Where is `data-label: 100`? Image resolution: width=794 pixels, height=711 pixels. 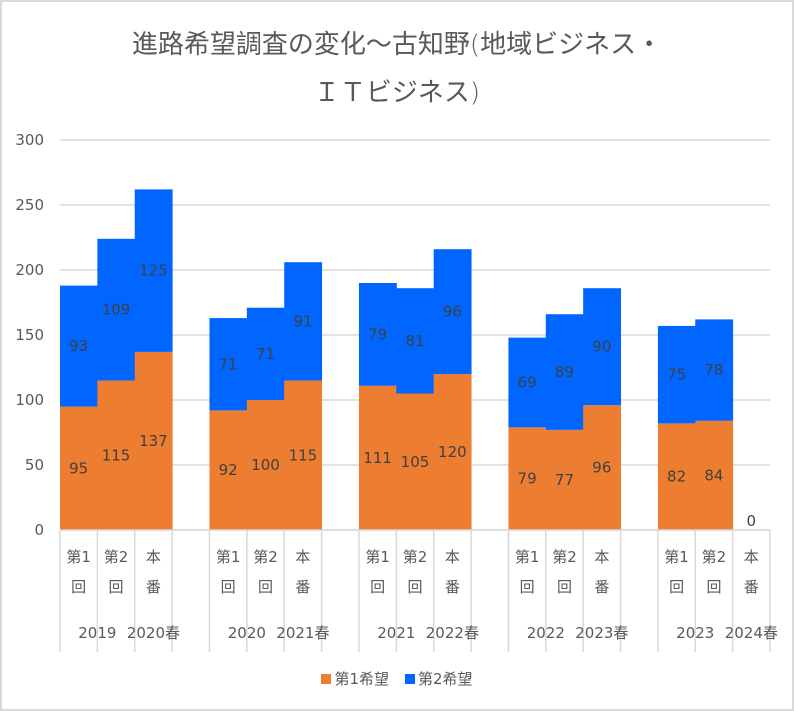
data-label: 100 is located at coordinates (265, 465).